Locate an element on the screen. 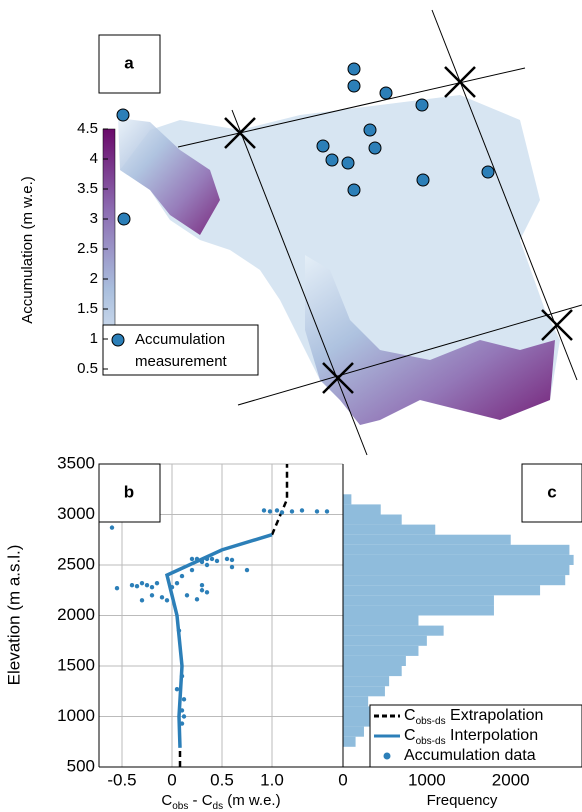  colorbar-tick-label: 4.5 is located at coordinates (87, 128).